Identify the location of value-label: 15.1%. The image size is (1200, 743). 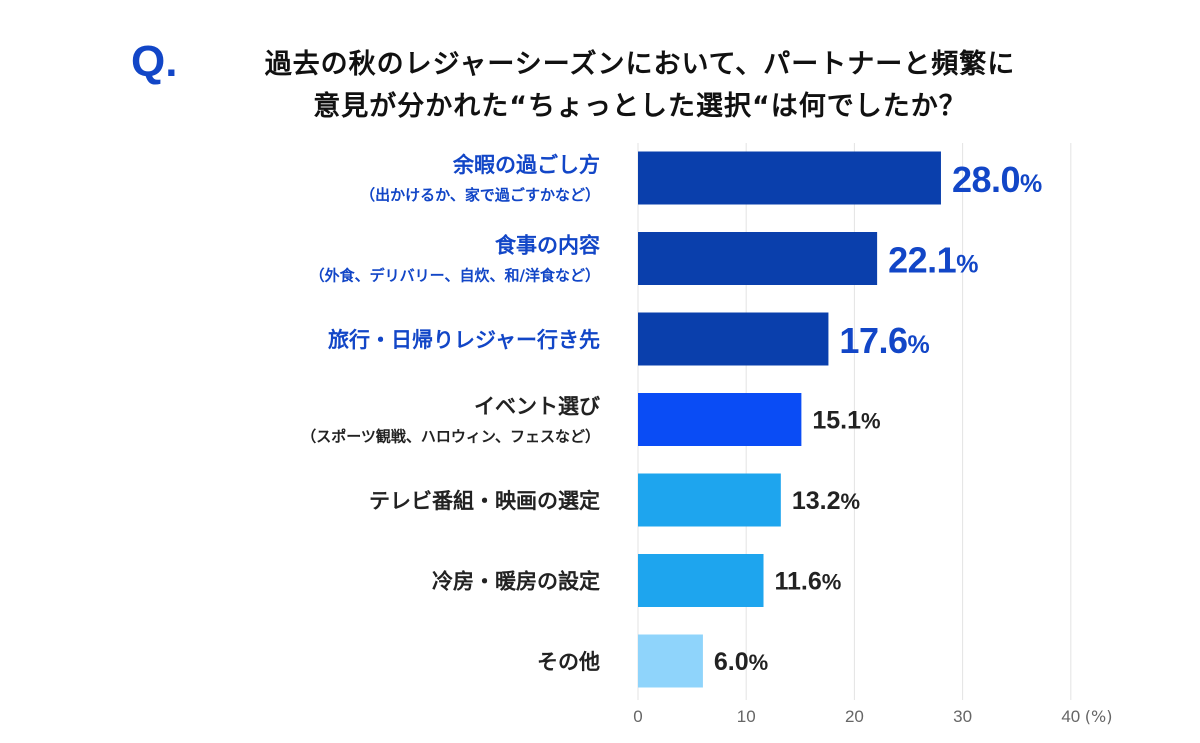
(846, 421).